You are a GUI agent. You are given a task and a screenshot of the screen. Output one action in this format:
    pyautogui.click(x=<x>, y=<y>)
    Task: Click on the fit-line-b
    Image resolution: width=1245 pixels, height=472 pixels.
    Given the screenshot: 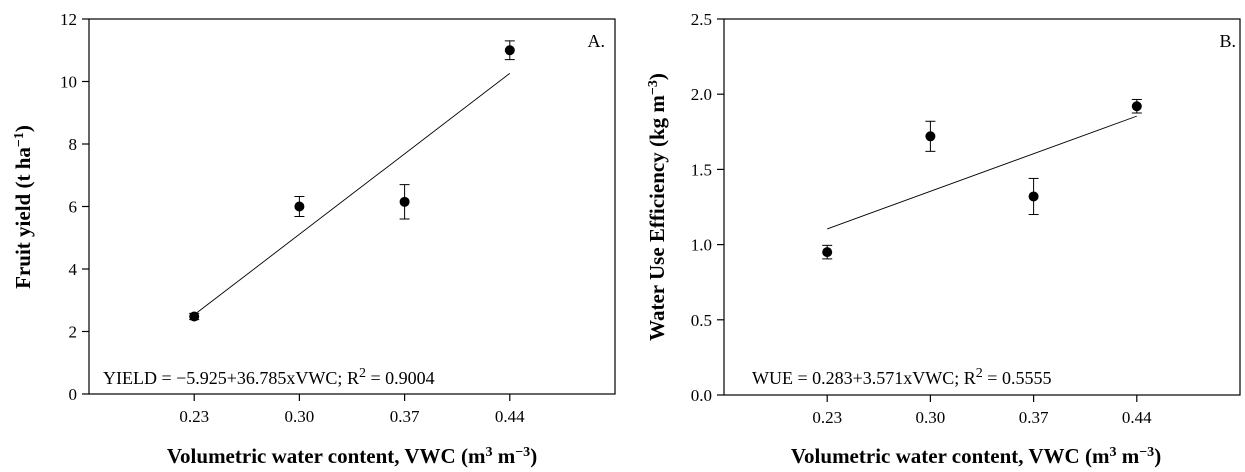 What is the action you would take?
    pyautogui.click(x=982, y=172)
    